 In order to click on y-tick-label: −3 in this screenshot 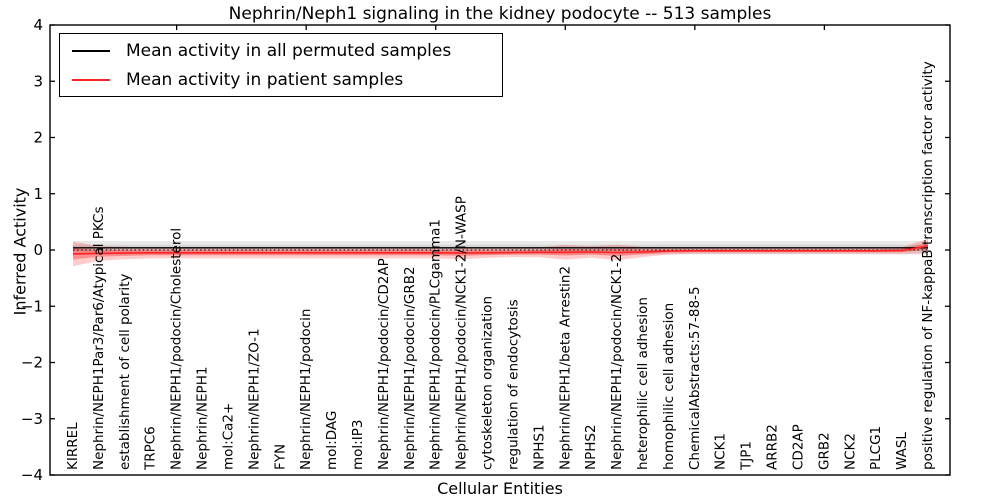, I will do `click(32, 419)`.